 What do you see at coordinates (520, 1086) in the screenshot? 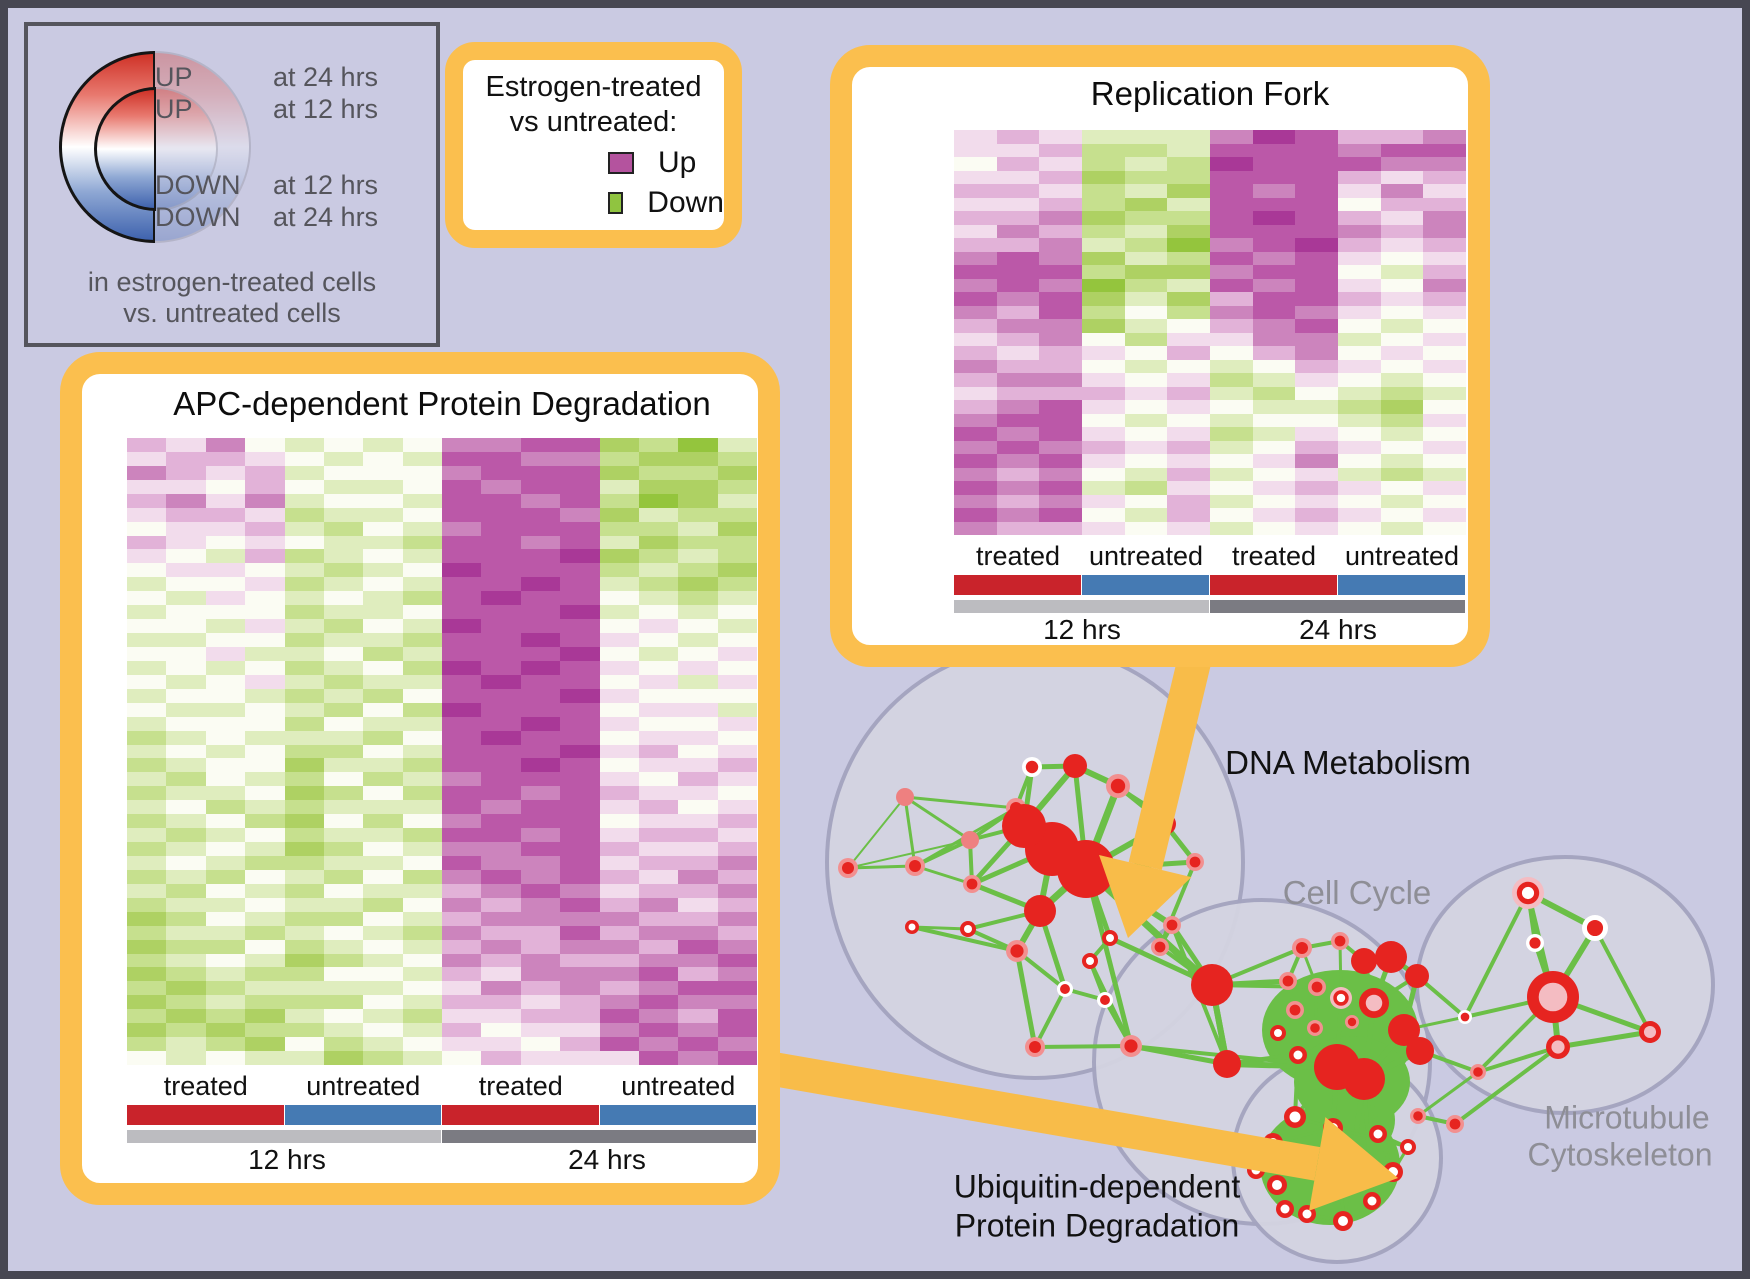
I see `condition-label: treated` at bounding box center [520, 1086].